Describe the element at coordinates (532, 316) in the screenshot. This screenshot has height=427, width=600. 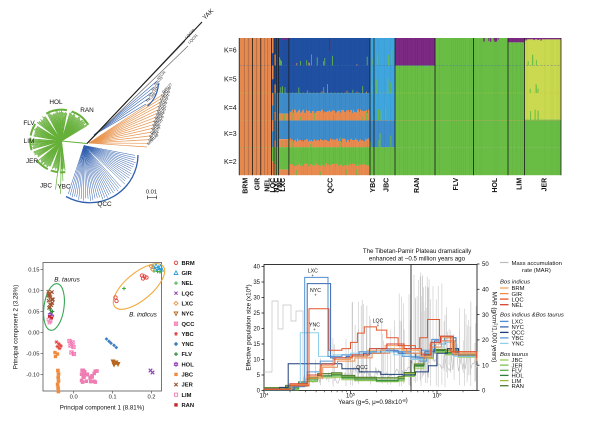
I see `svg-text: Bos indicus &Bos taurus` at that location.